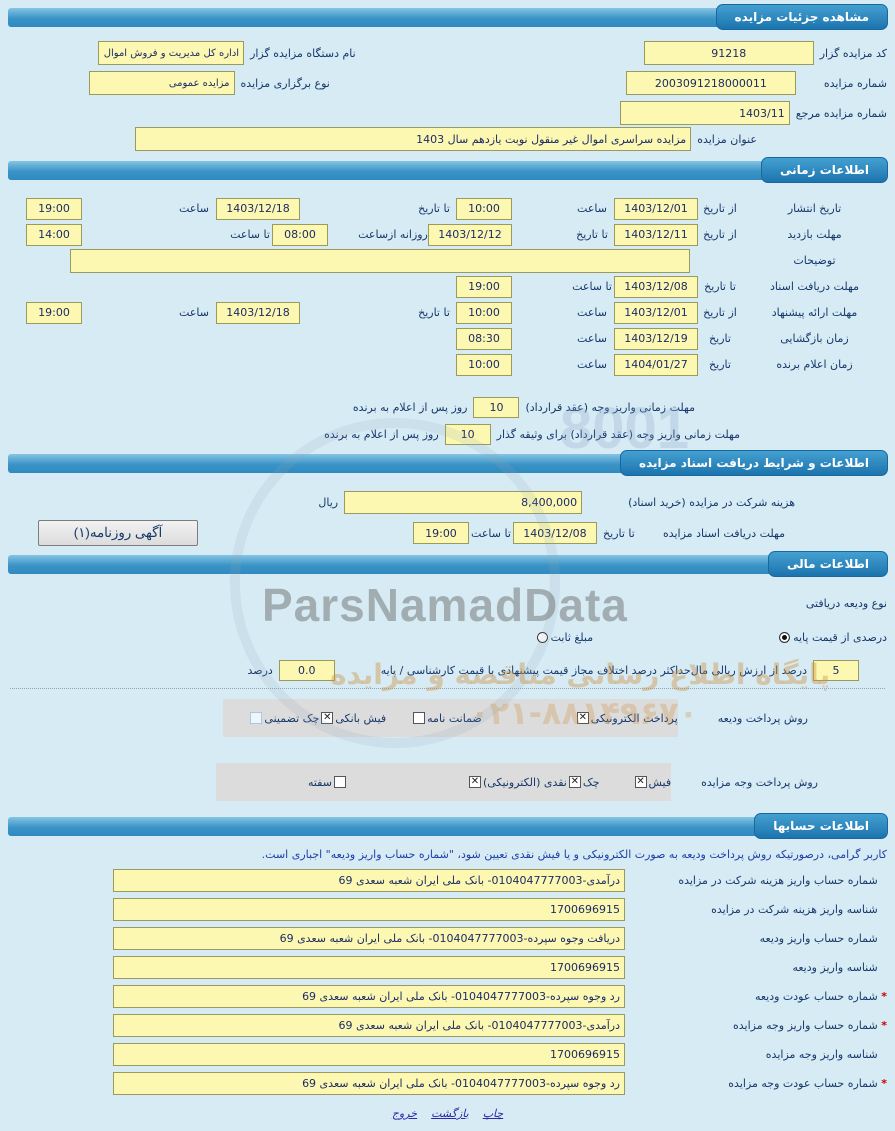  What do you see at coordinates (835, 967) in the screenshot?
I see `account-label: شناسه واریز ودیعه` at bounding box center [835, 967].